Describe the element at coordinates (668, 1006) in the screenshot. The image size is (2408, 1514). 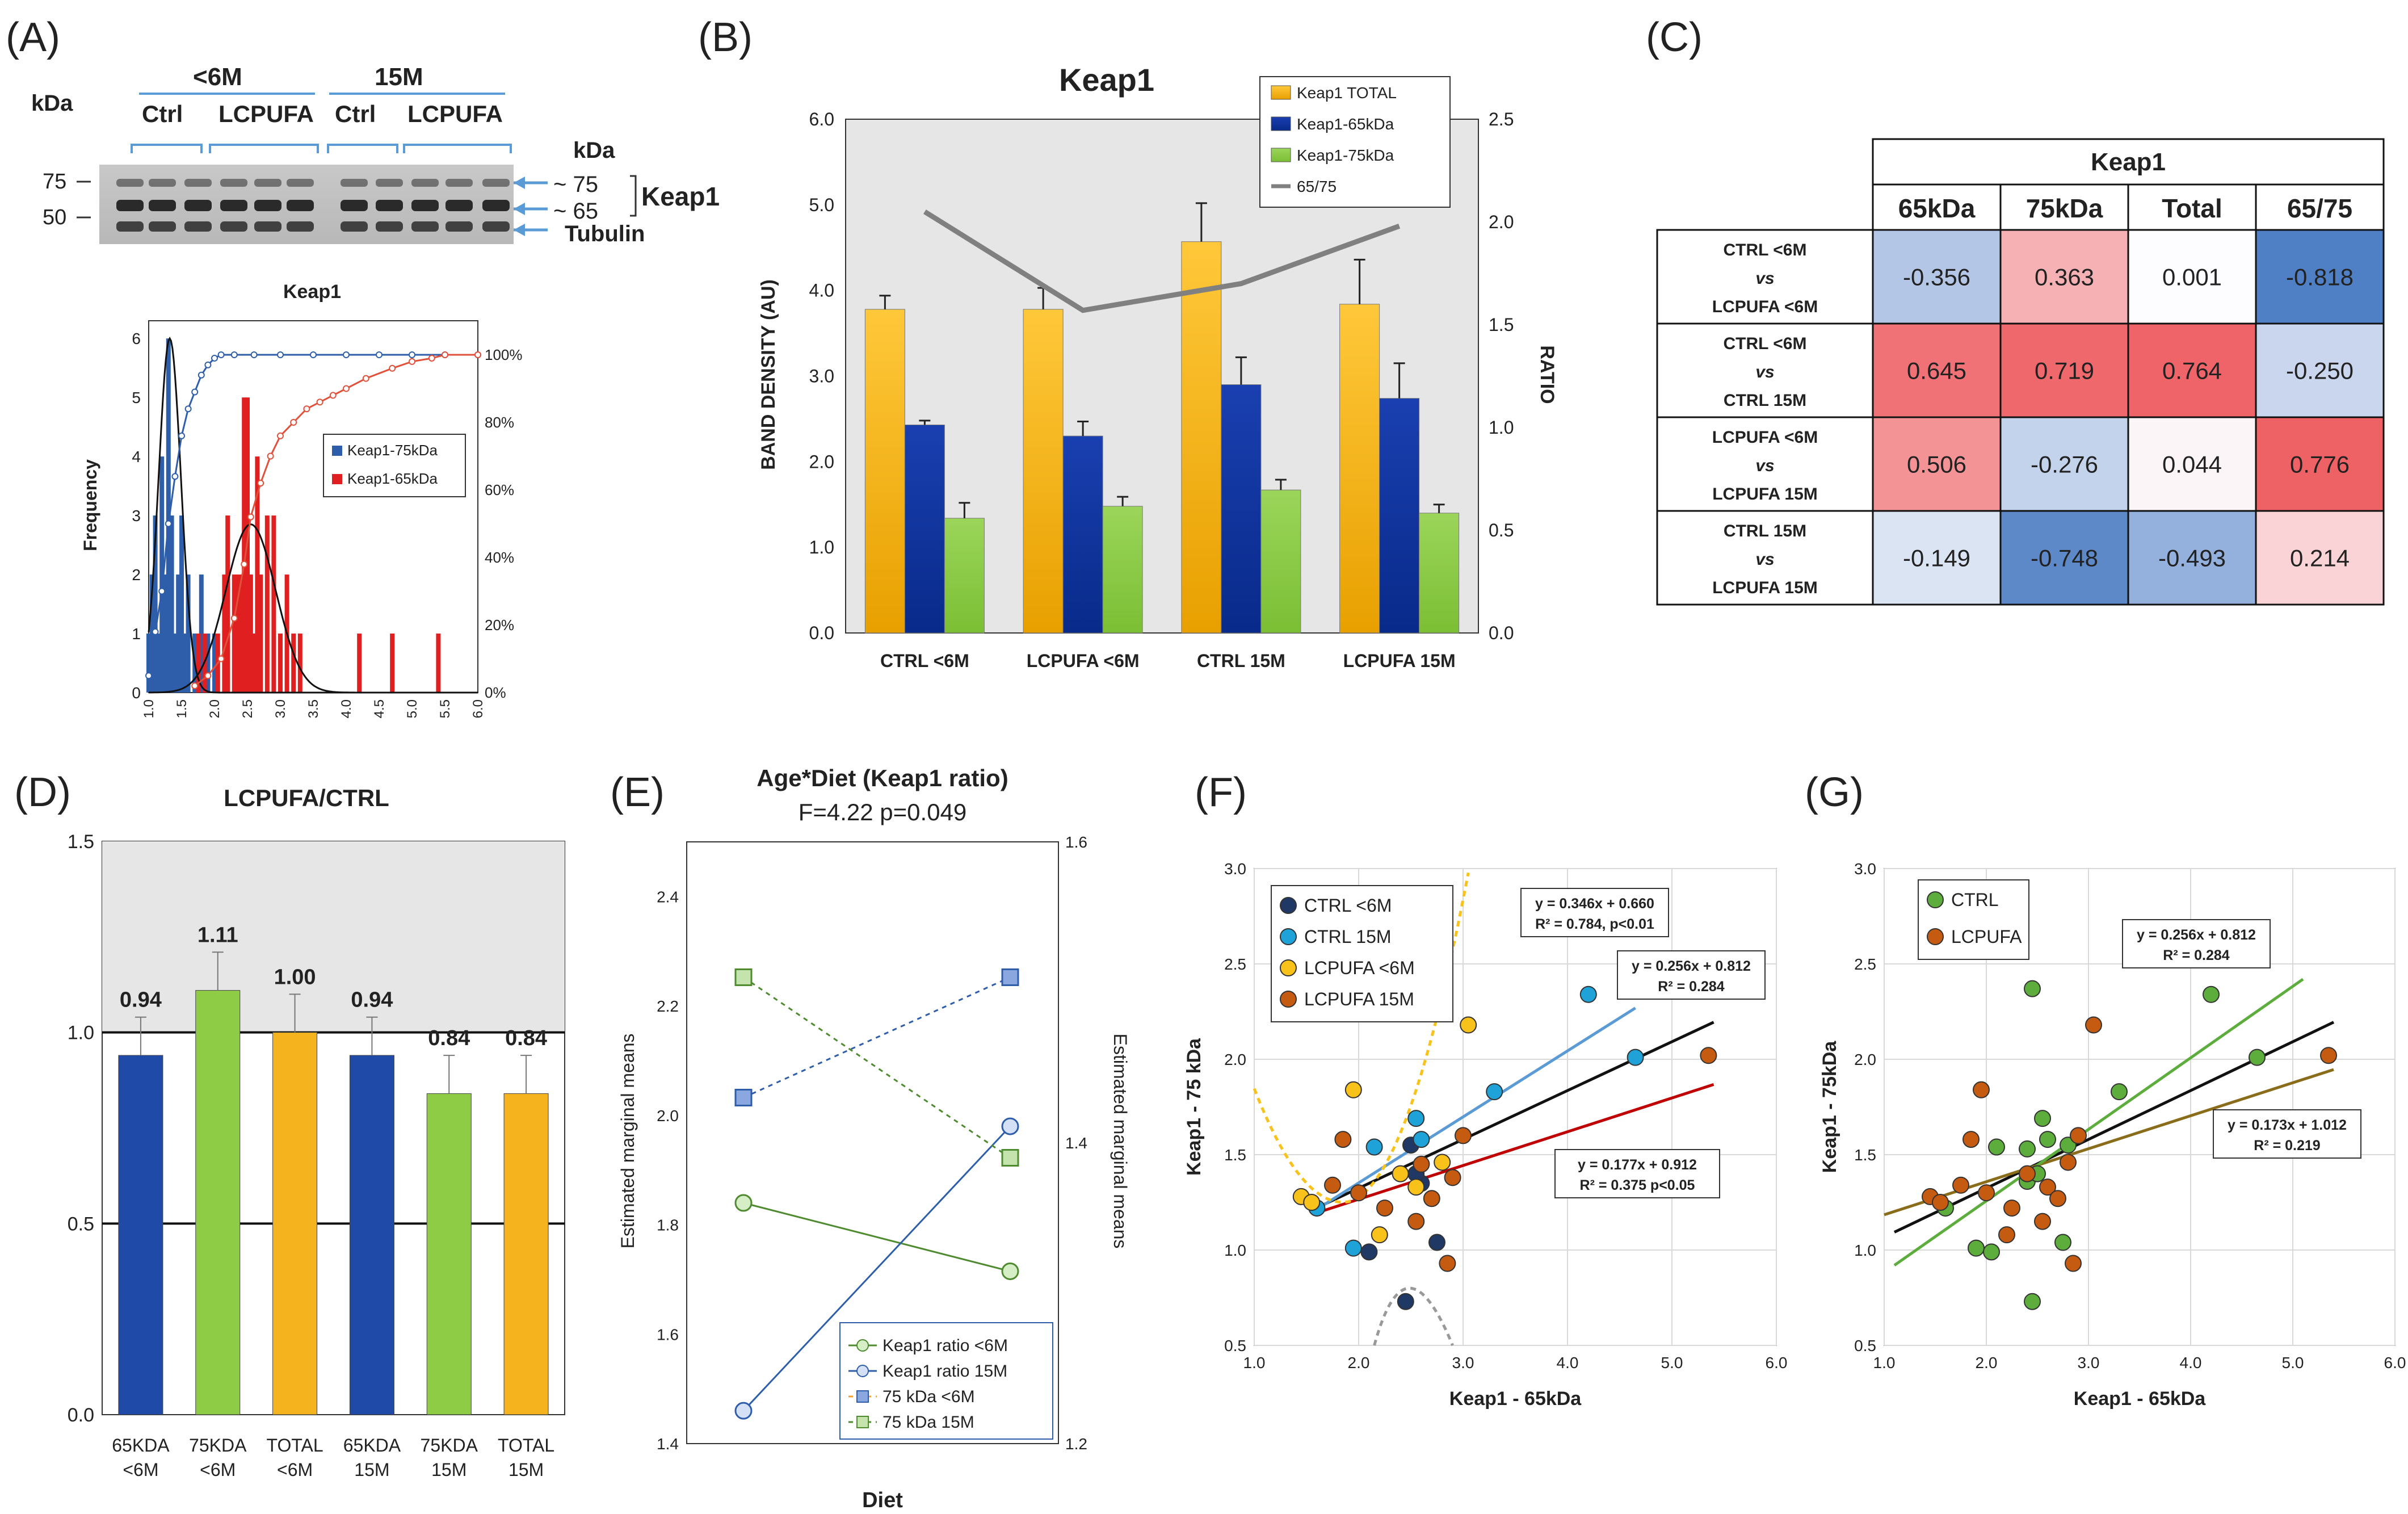
I see `chart-e-ytick: 2.2` at that location.